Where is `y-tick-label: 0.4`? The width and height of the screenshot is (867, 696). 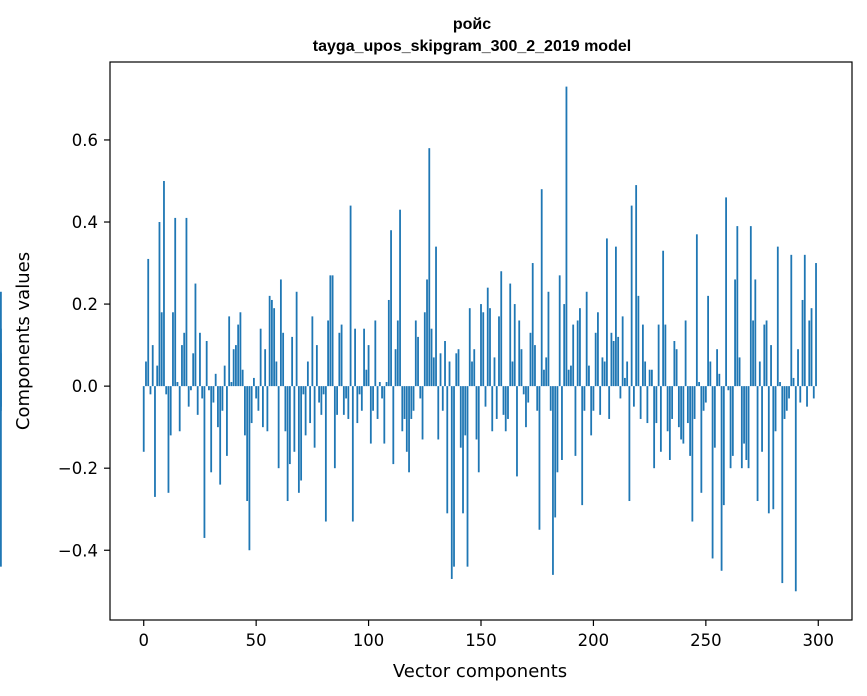 y-tick-label: 0.4 is located at coordinates (85, 222).